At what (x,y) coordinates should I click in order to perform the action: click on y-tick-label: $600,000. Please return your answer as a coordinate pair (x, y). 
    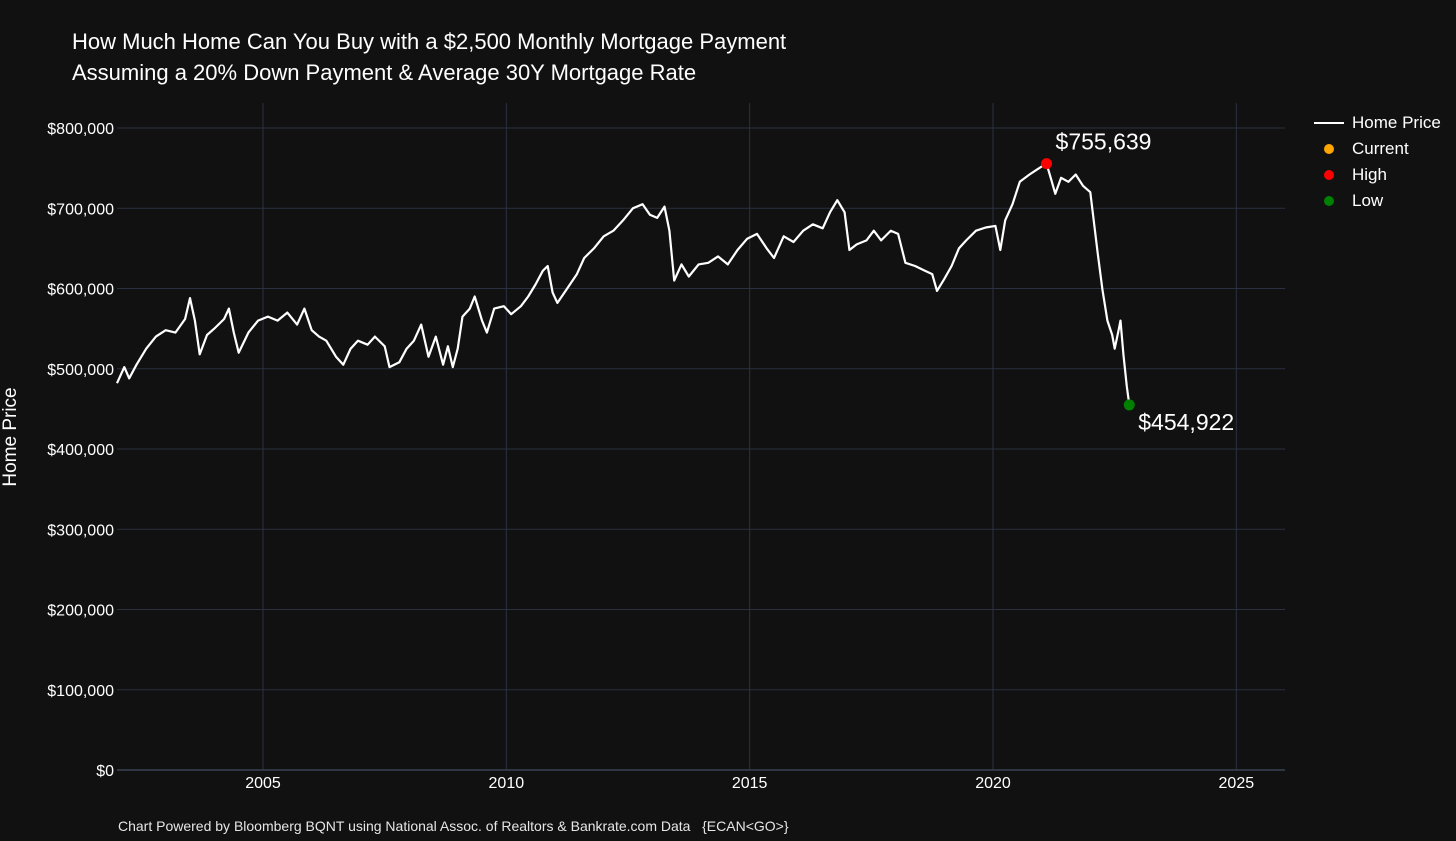
    Looking at the image, I should click on (80, 290).